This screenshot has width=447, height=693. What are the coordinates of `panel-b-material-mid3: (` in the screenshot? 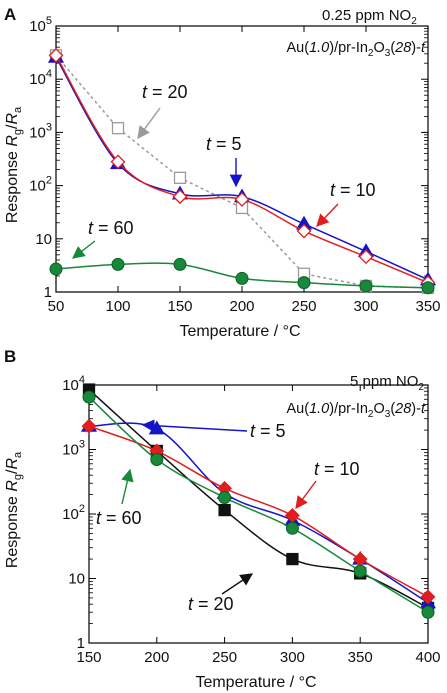 It's located at (392, 409).